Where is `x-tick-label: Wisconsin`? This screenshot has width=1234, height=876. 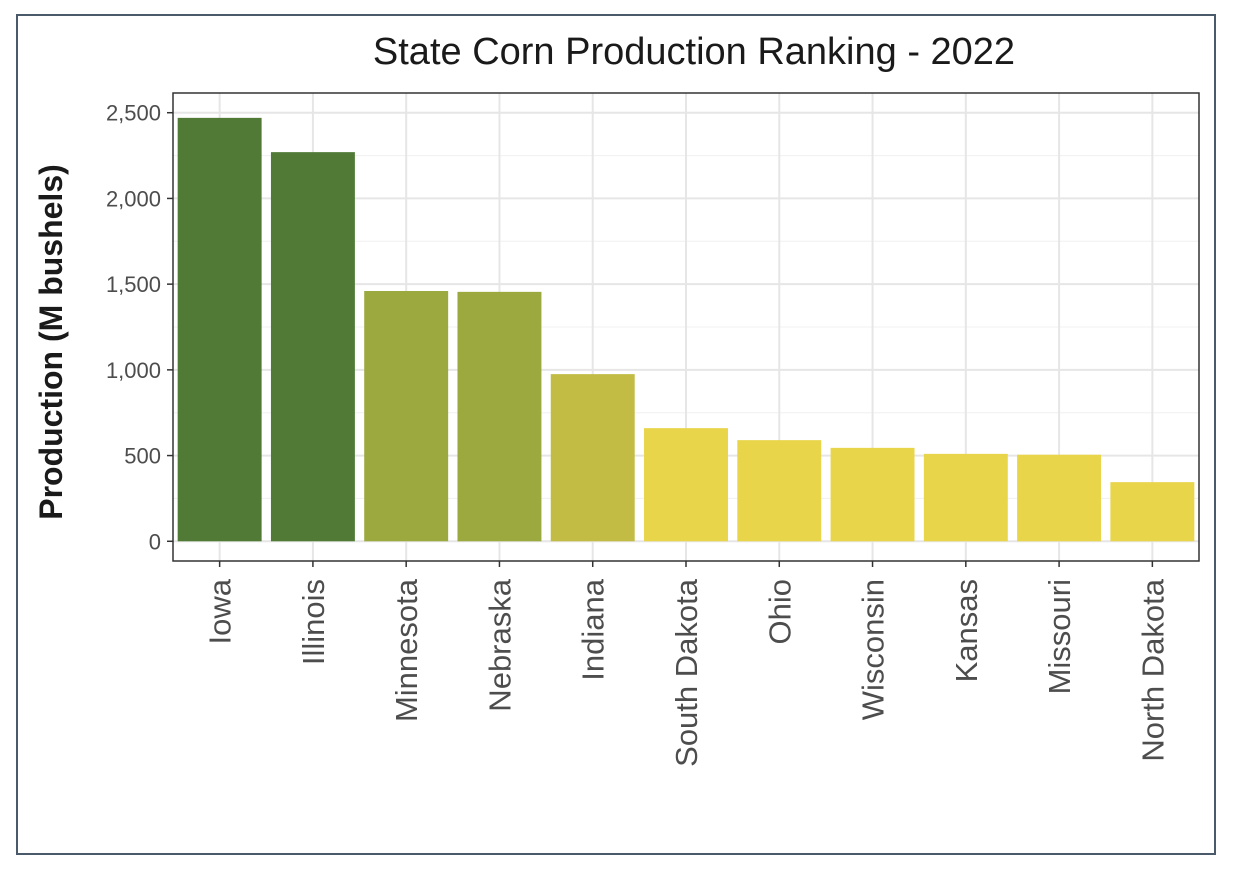
x-tick-label: Wisconsin is located at coordinates (873, 649).